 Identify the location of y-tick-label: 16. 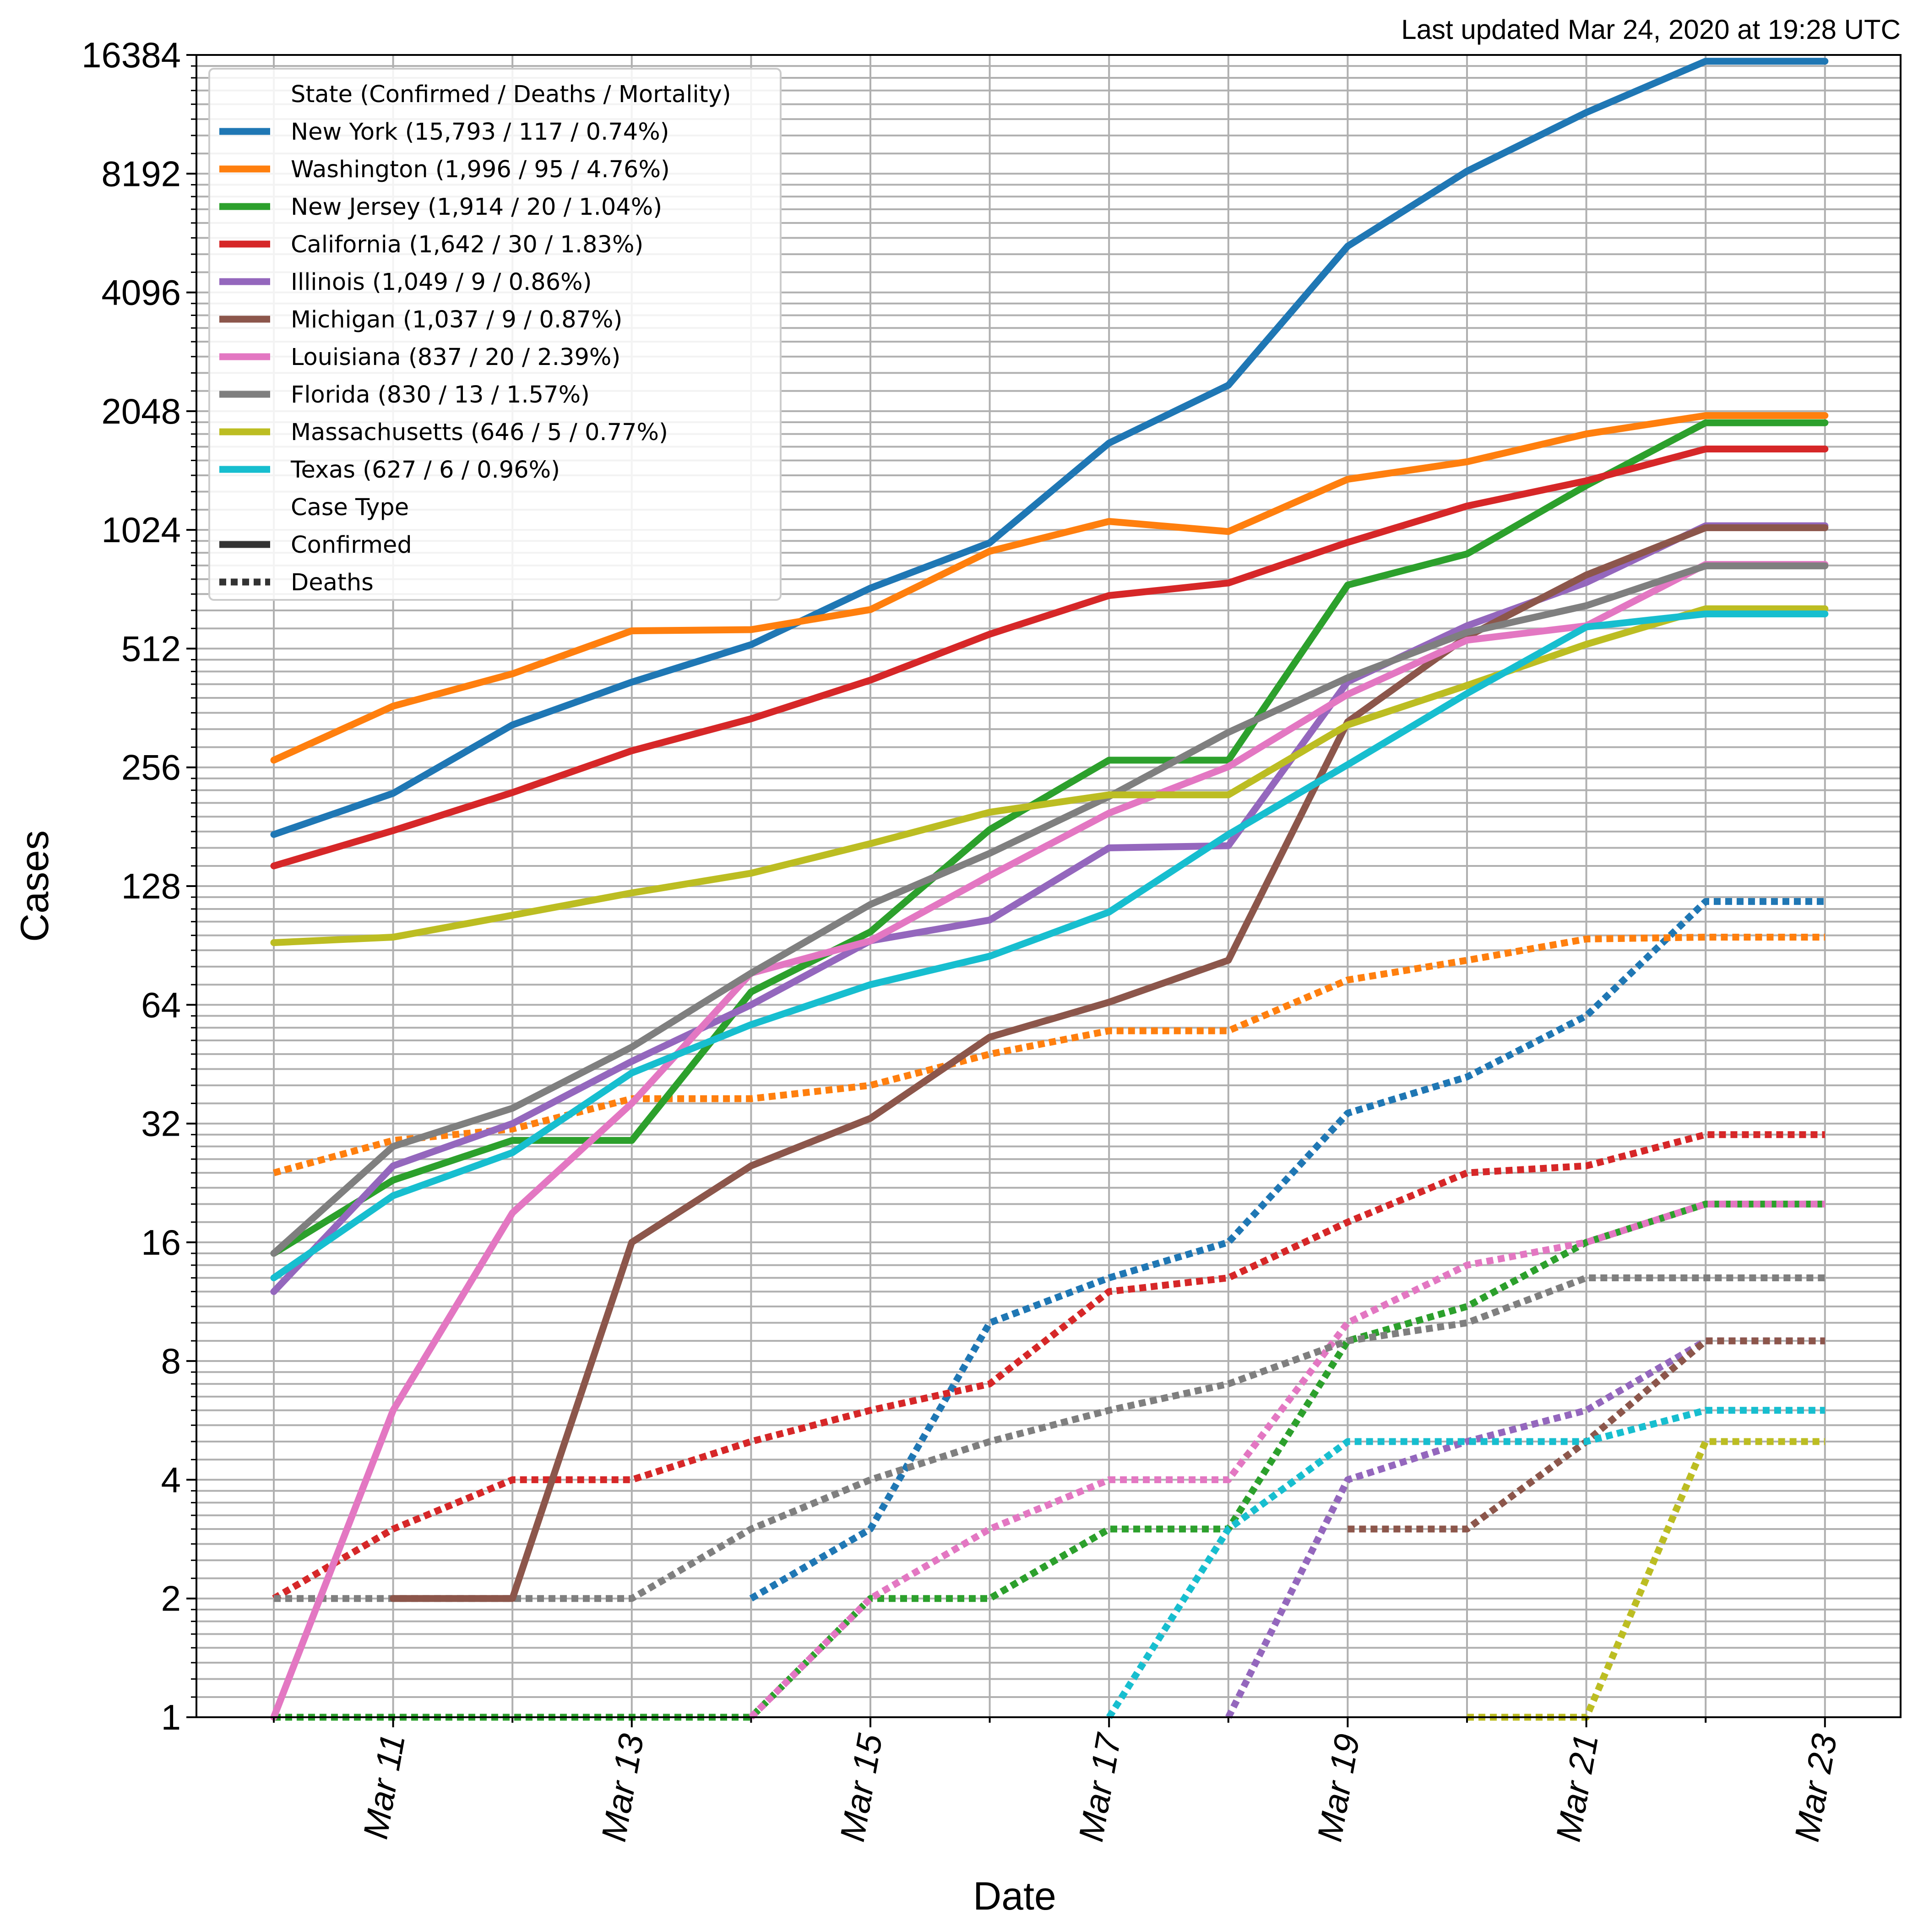
(161, 1242).